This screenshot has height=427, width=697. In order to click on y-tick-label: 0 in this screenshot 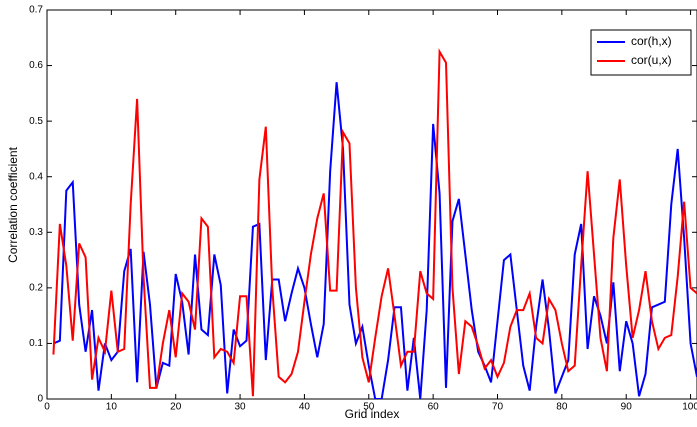, I will do `click(40, 399)`.